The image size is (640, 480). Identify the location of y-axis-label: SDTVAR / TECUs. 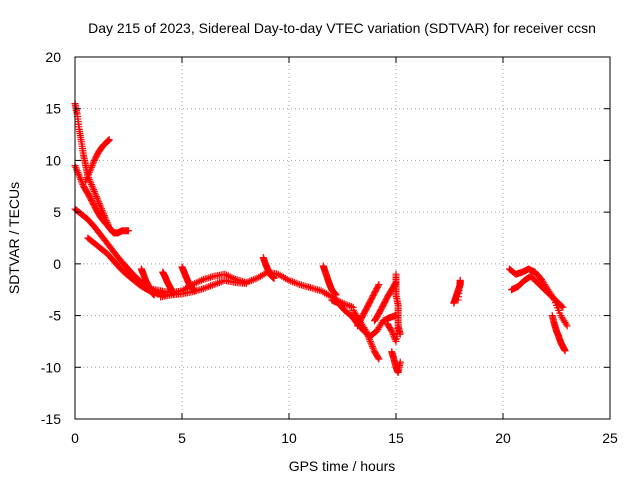
(14, 238).